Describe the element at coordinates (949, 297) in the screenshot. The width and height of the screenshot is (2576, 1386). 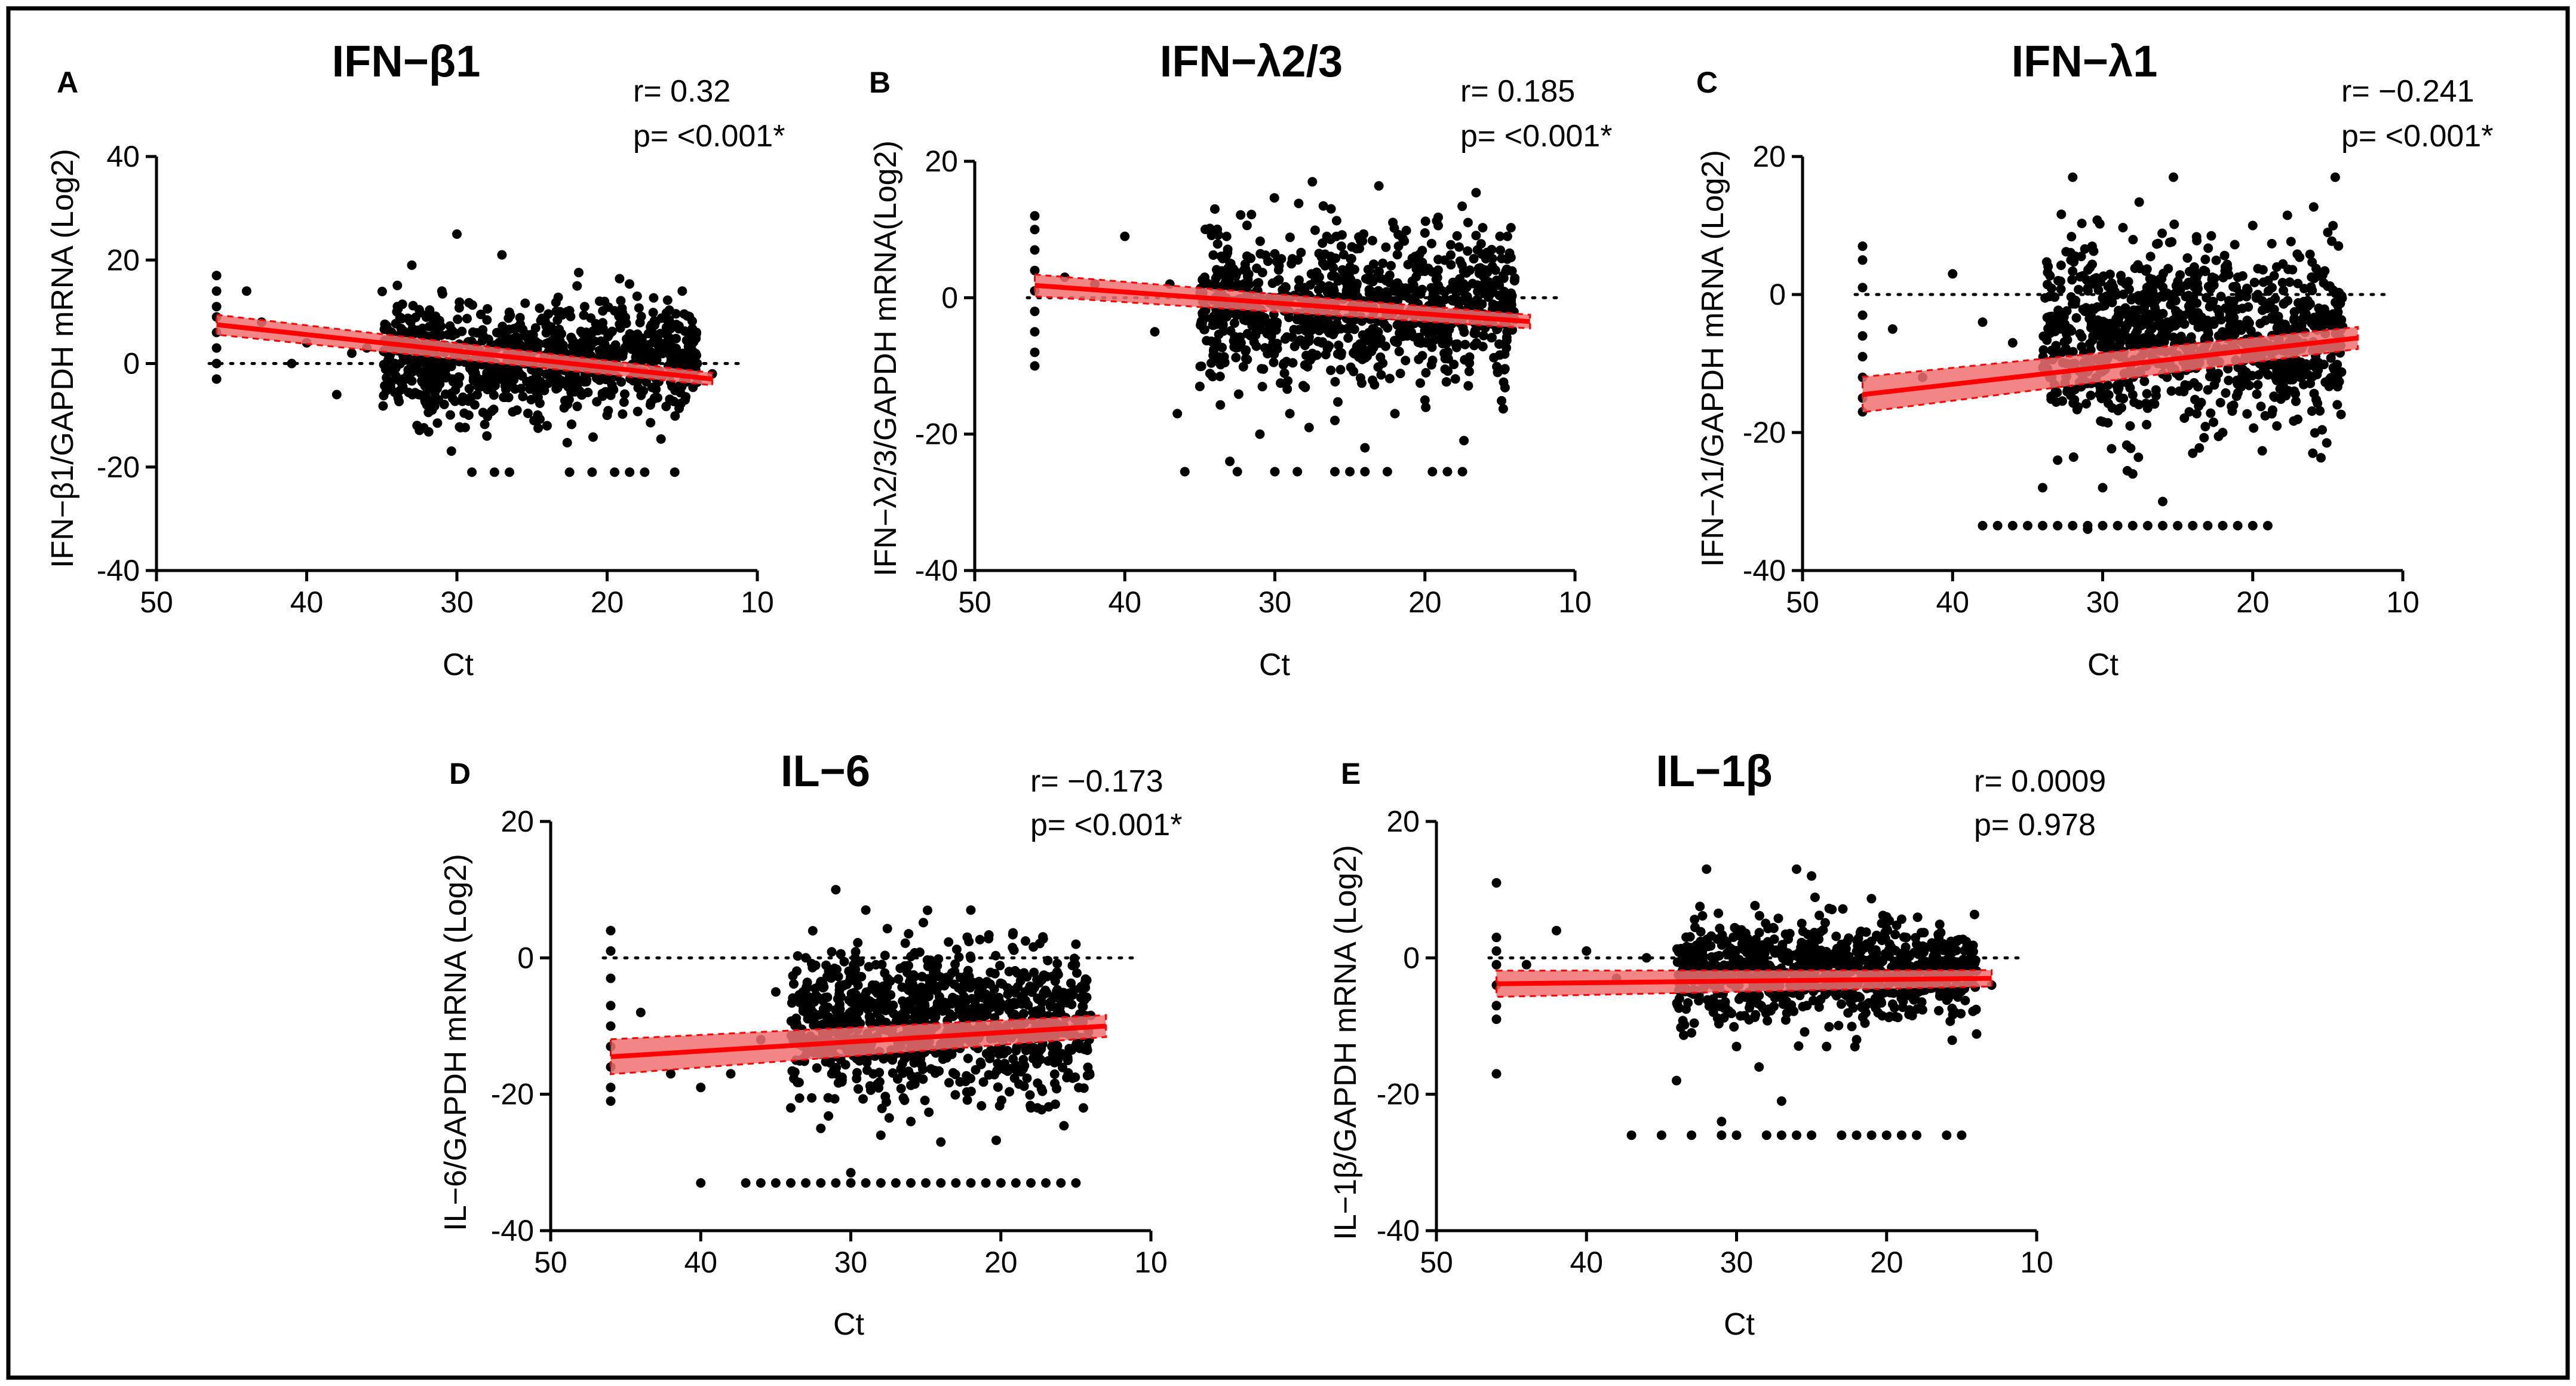
I see `y-tick-label: 0` at that location.